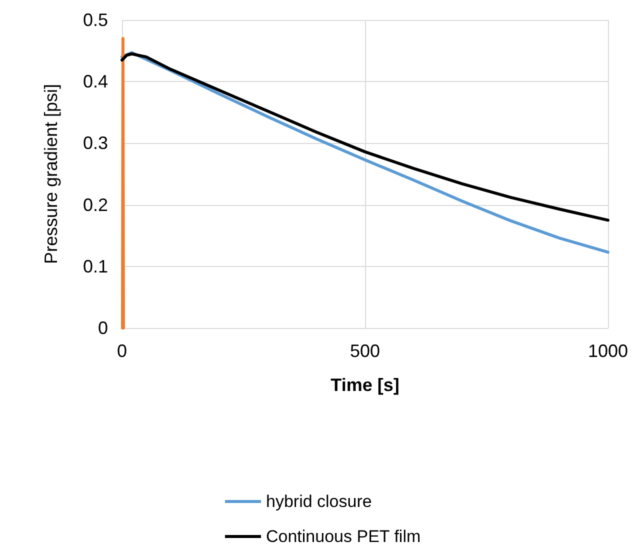  Describe the element at coordinates (122, 351) in the screenshot. I see `x-tick-label: 0` at that location.